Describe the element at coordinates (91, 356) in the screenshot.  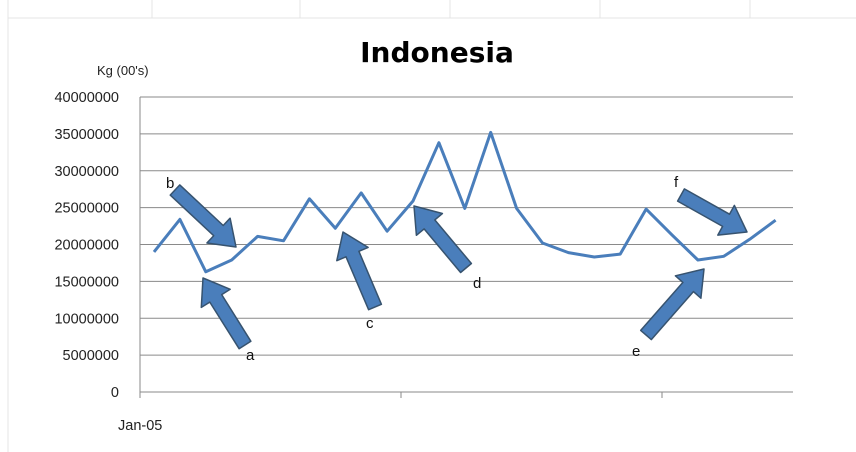
I see `y-tick-label: 5000000` at that location.